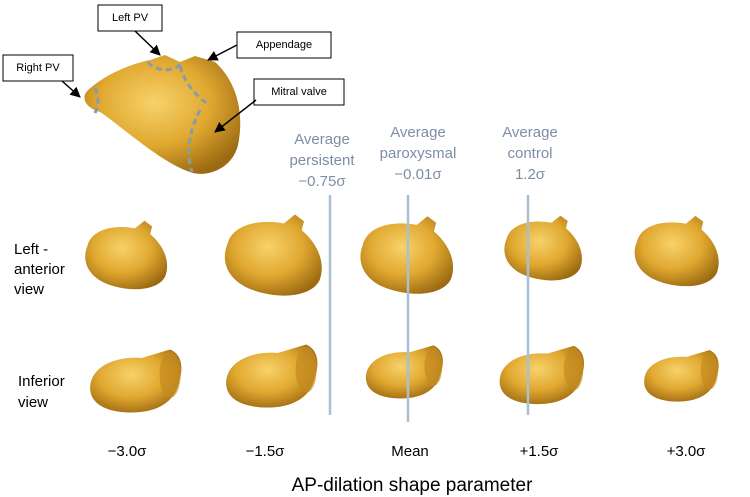  What do you see at coordinates (687, 451) in the screenshot?
I see `column-label: +3.0σ` at bounding box center [687, 451].